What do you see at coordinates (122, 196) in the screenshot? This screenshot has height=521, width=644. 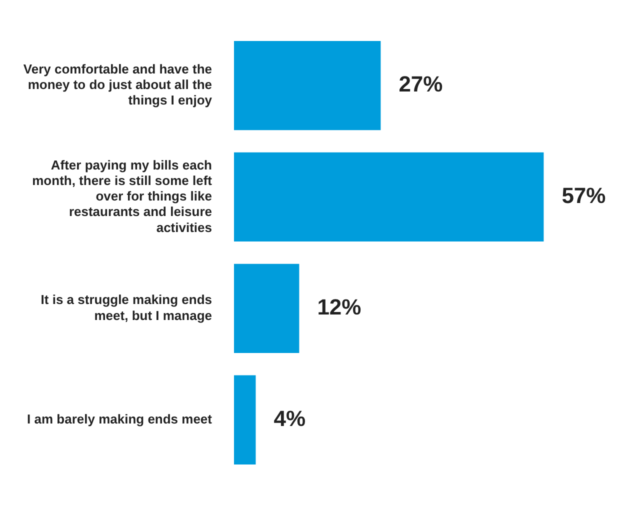 I see `y-tick-label: After paying my bills each month, there is still some left over for things like restaurants and leisure activities` at bounding box center [122, 196].